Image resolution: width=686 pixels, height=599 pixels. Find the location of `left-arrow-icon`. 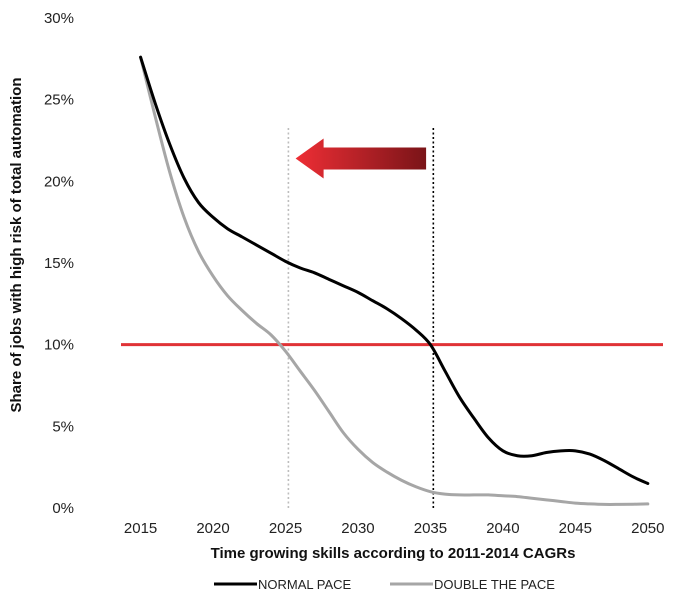

left-arrow-icon is located at coordinates (361, 158).